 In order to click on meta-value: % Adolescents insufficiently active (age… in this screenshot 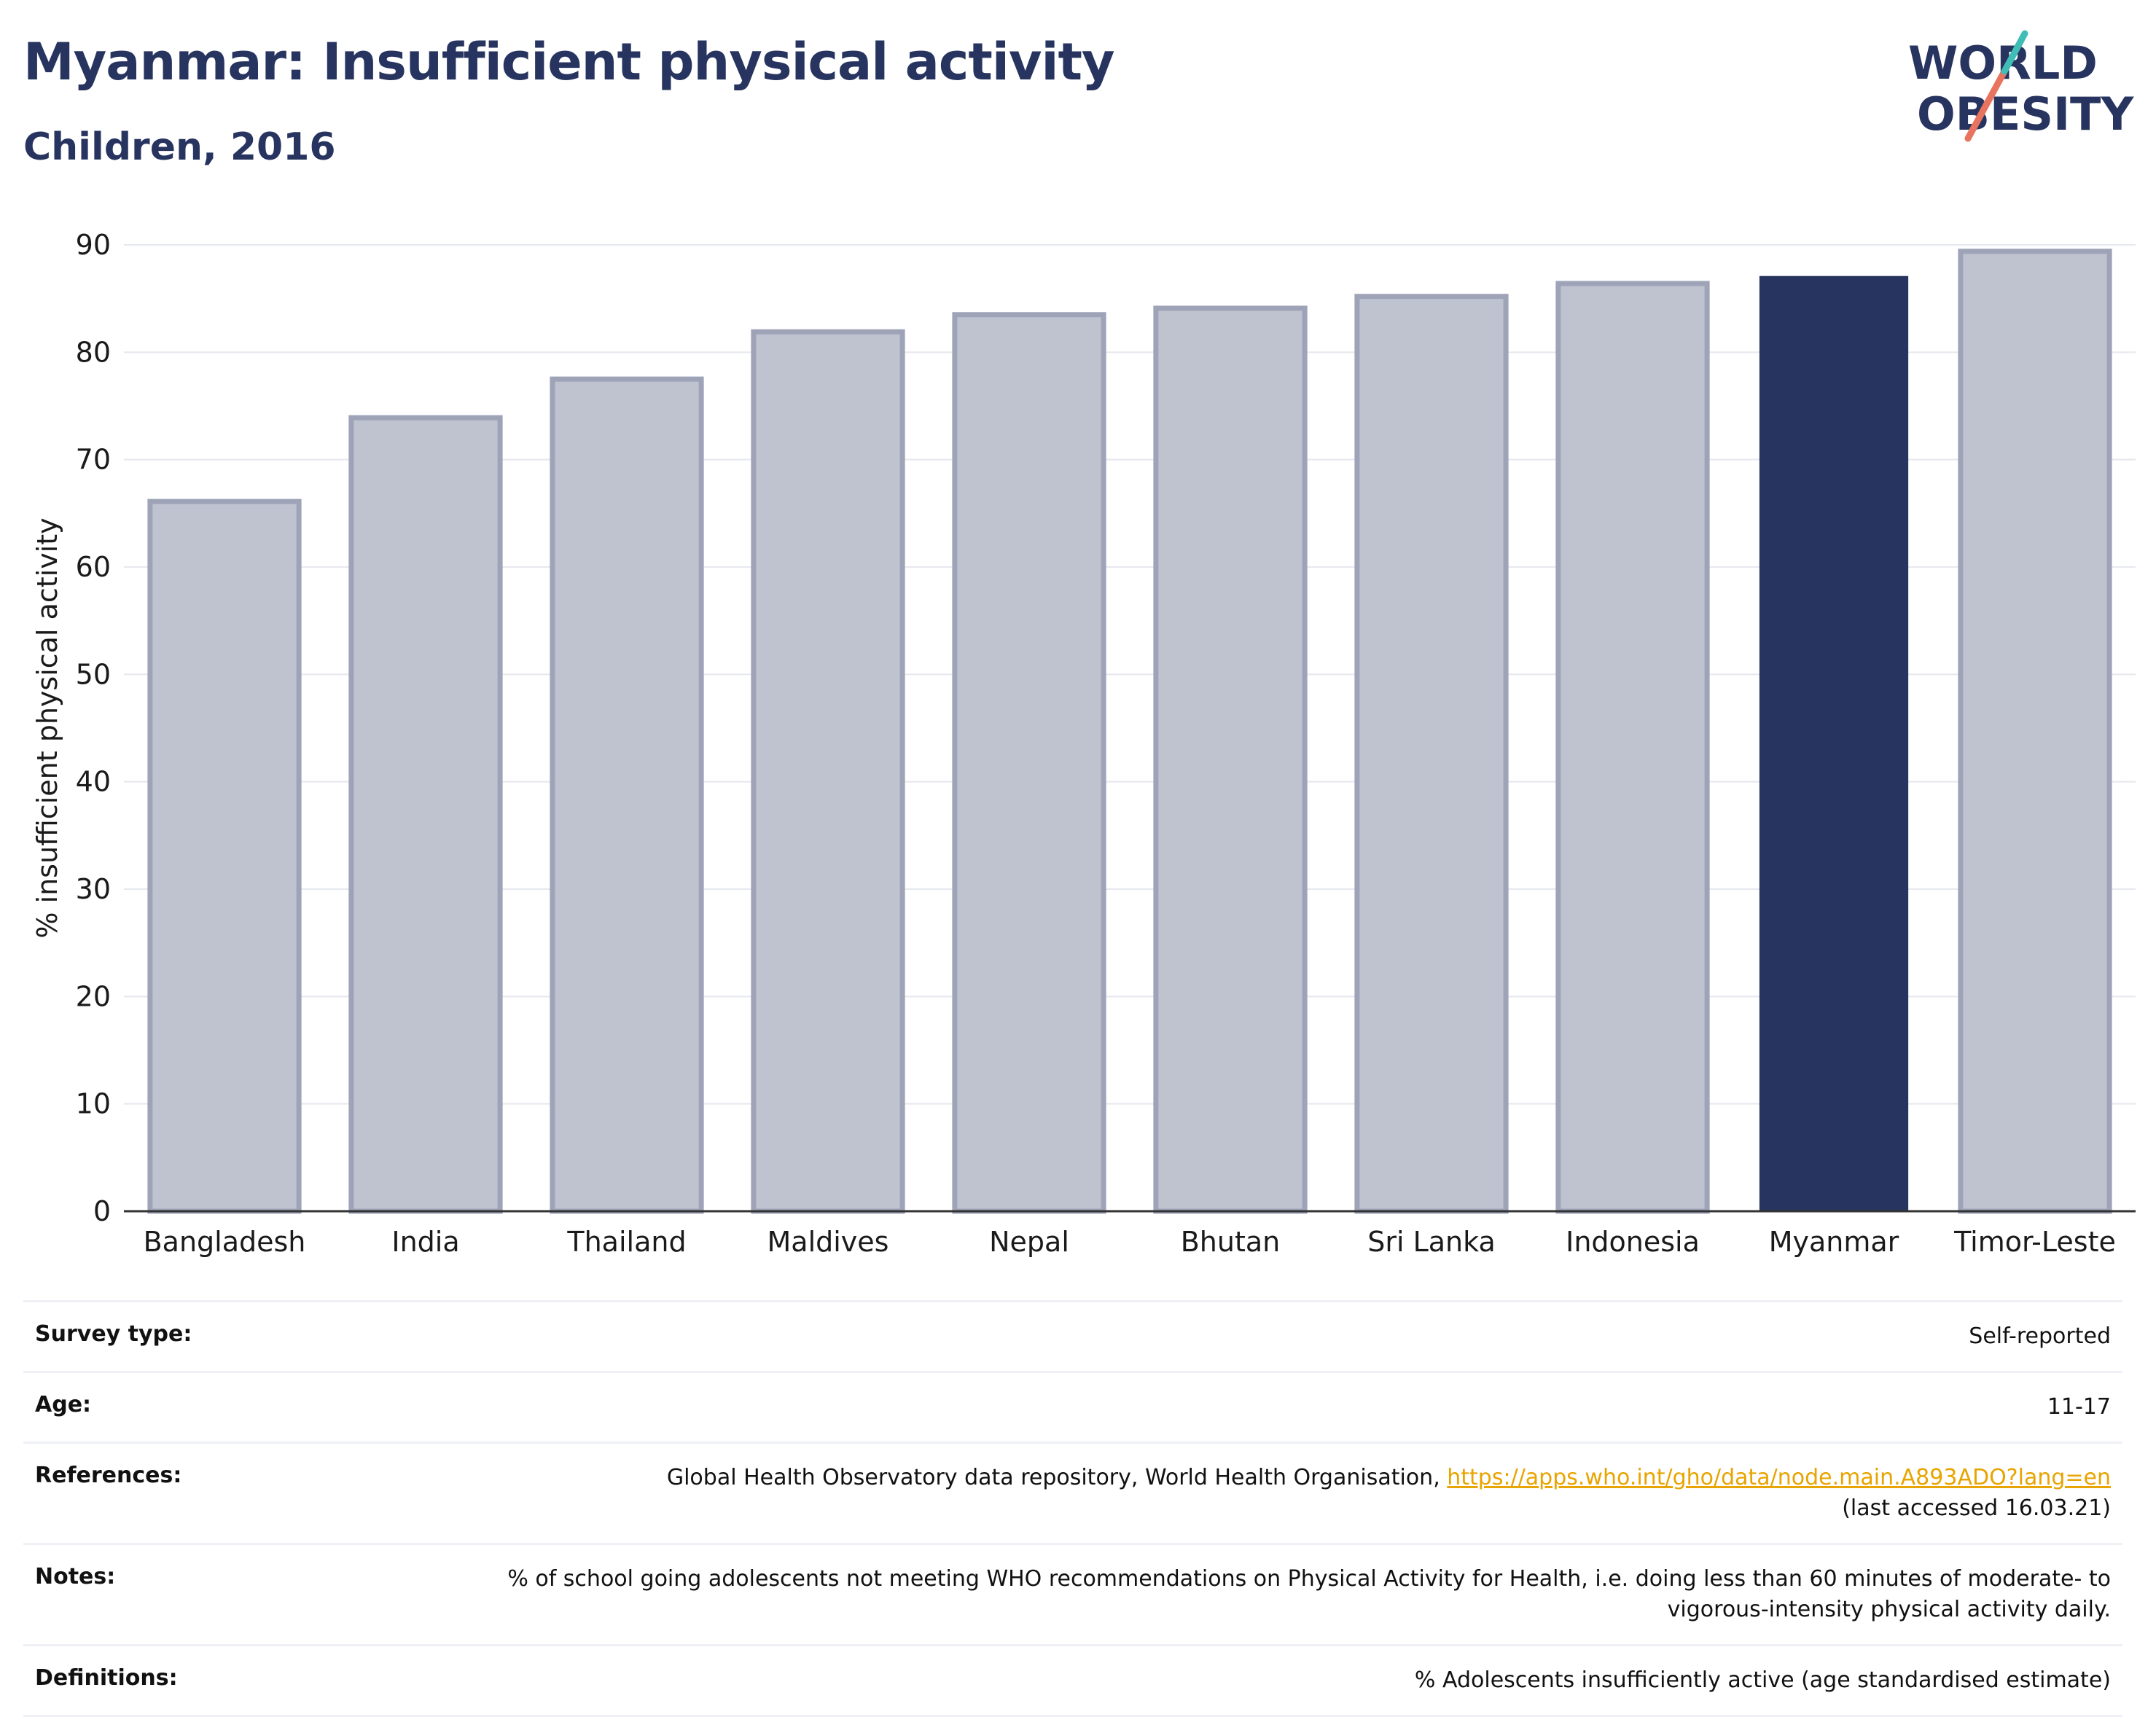, I will do `click(1763, 1680)`.